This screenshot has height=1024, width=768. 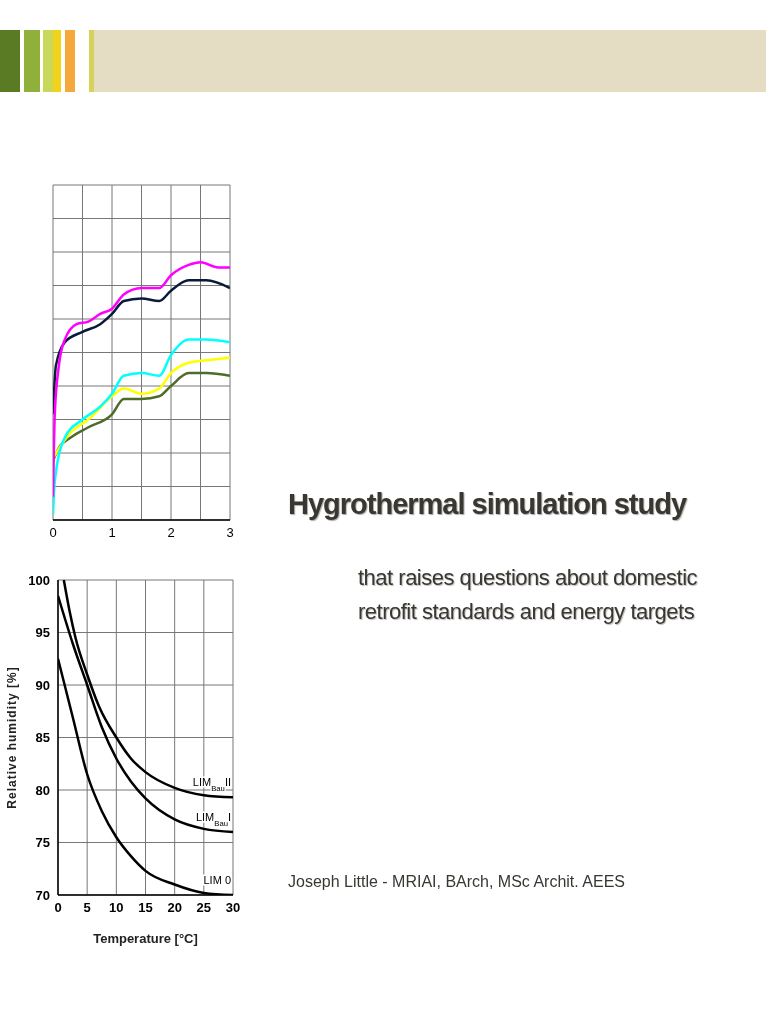 What do you see at coordinates (42, 633) in the screenshot?
I see `y-tick-label: 95` at bounding box center [42, 633].